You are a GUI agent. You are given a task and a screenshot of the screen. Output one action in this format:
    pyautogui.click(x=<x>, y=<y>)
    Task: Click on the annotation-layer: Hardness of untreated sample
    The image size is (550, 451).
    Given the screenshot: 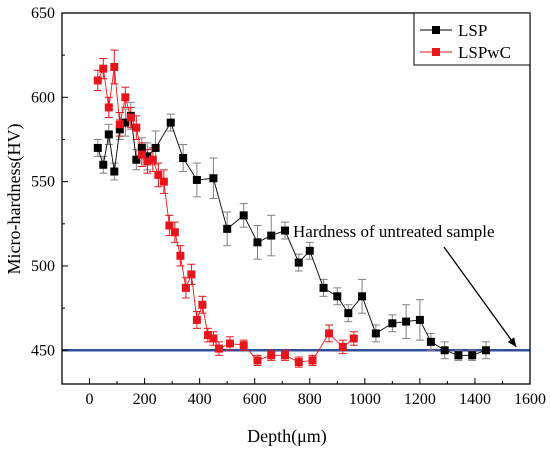 What is the action you would take?
    pyautogui.click(x=405, y=285)
    